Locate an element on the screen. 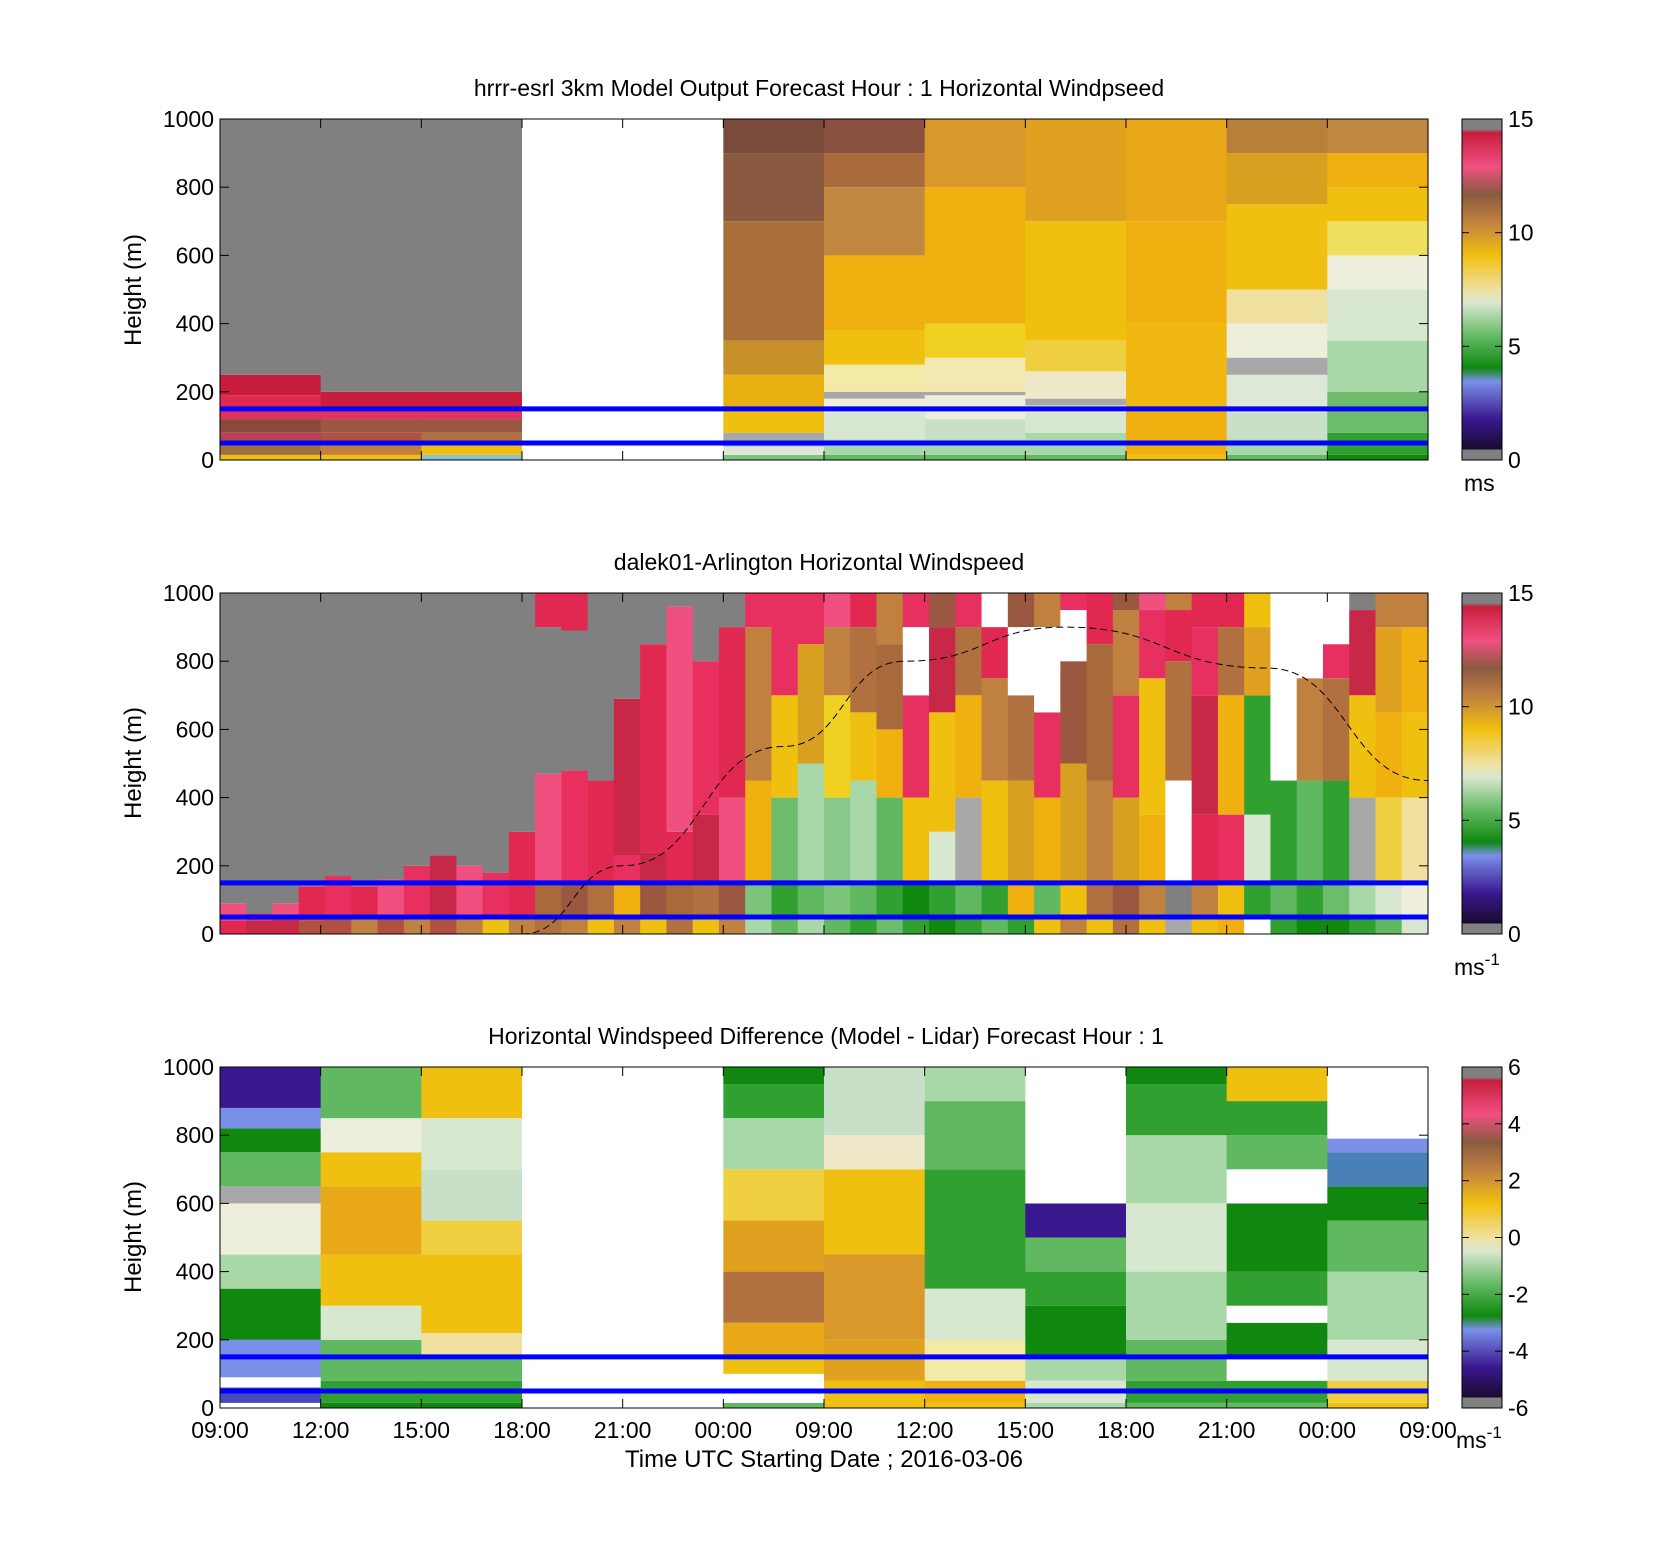 Image resolution: width=1680 pixels, height=1561 pixels. x-tick-label: 15:00 is located at coordinates (1026, 1430).